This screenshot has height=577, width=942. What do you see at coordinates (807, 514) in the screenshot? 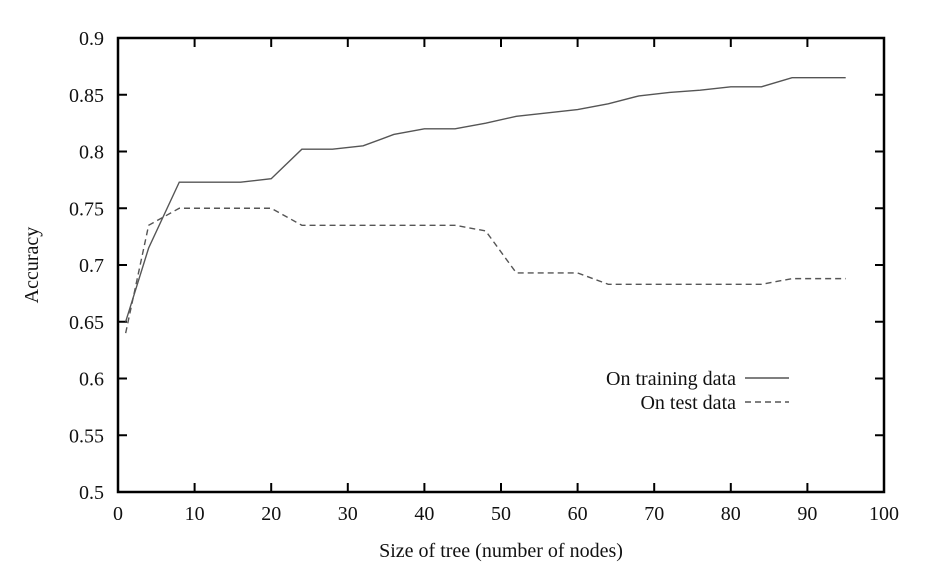
I see `x-tick-label: 90` at bounding box center [807, 514].